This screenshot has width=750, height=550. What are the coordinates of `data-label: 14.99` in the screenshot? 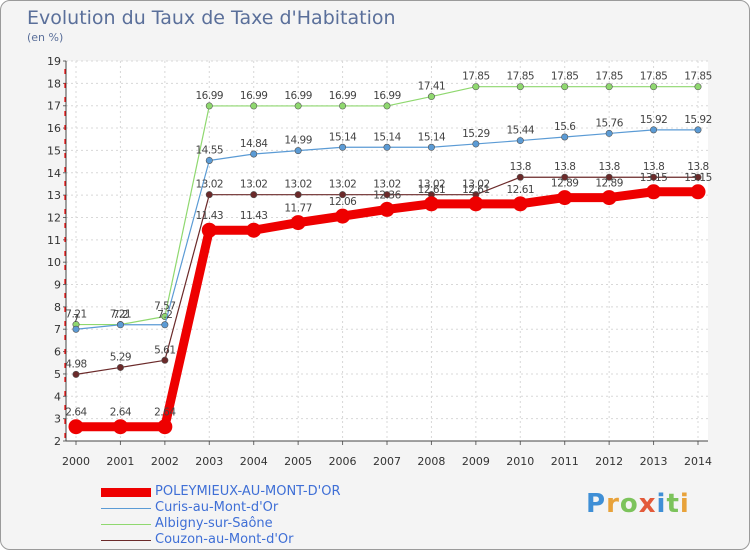 It's located at (298, 141).